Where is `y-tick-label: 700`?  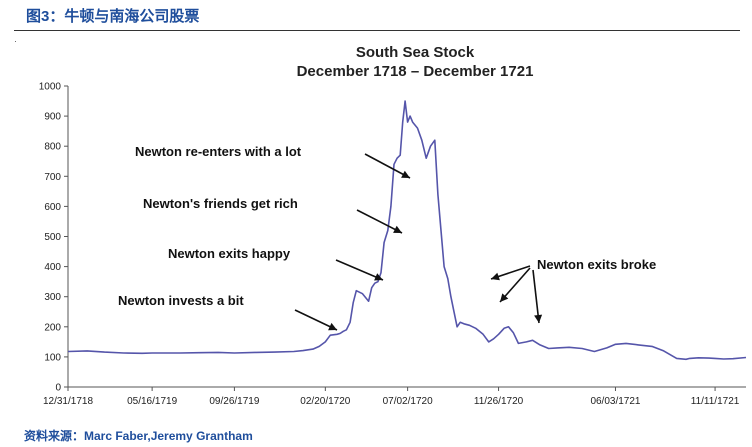
y-tick-label: 700 is located at coordinates (52, 177).